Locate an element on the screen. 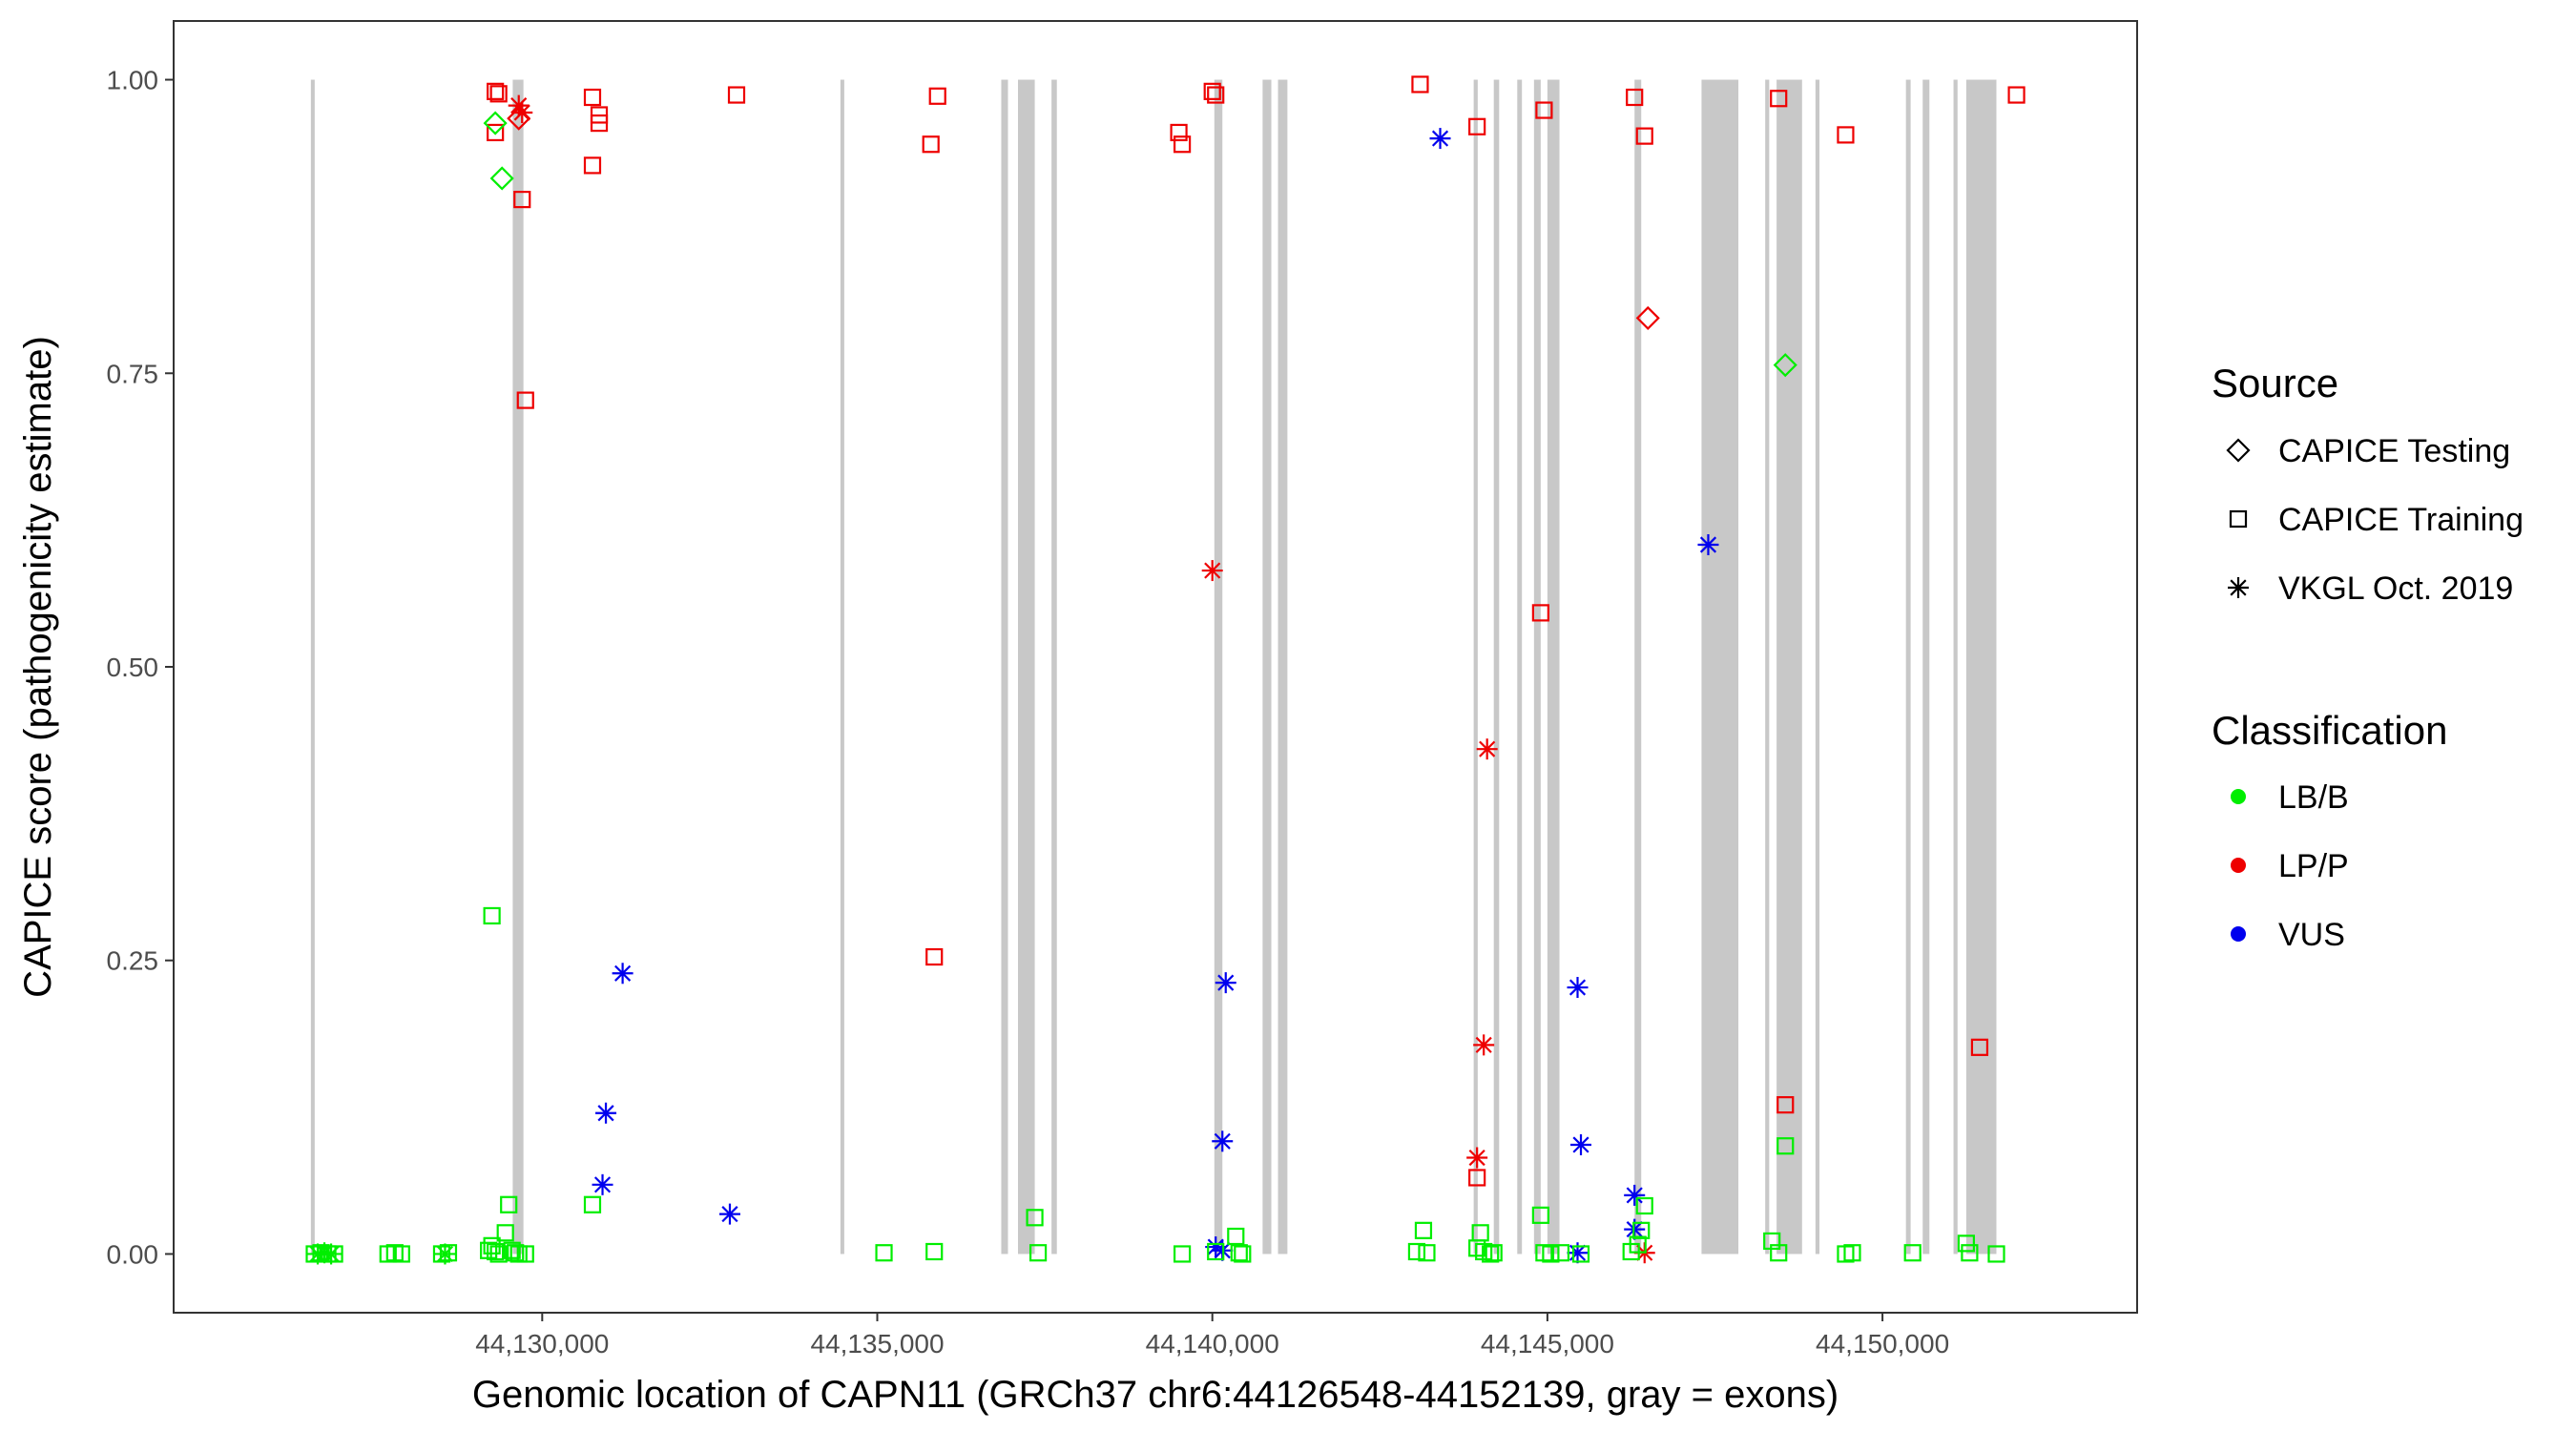 The image size is (2576, 1431). x-tick-label: 44,150,000 is located at coordinates (1882, 1343).